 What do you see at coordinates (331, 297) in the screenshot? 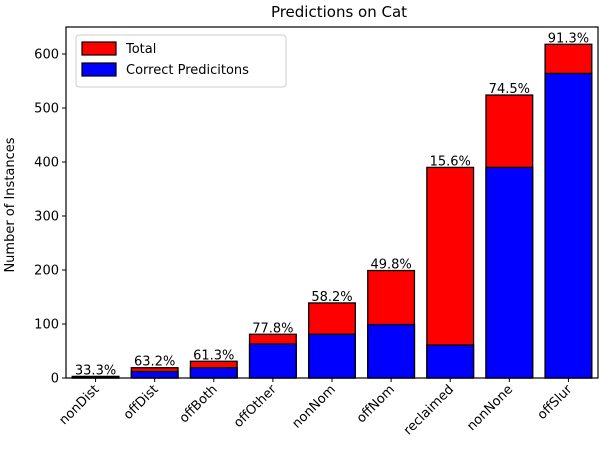
I see `bar-percent-label: 58.2%` at bounding box center [331, 297].